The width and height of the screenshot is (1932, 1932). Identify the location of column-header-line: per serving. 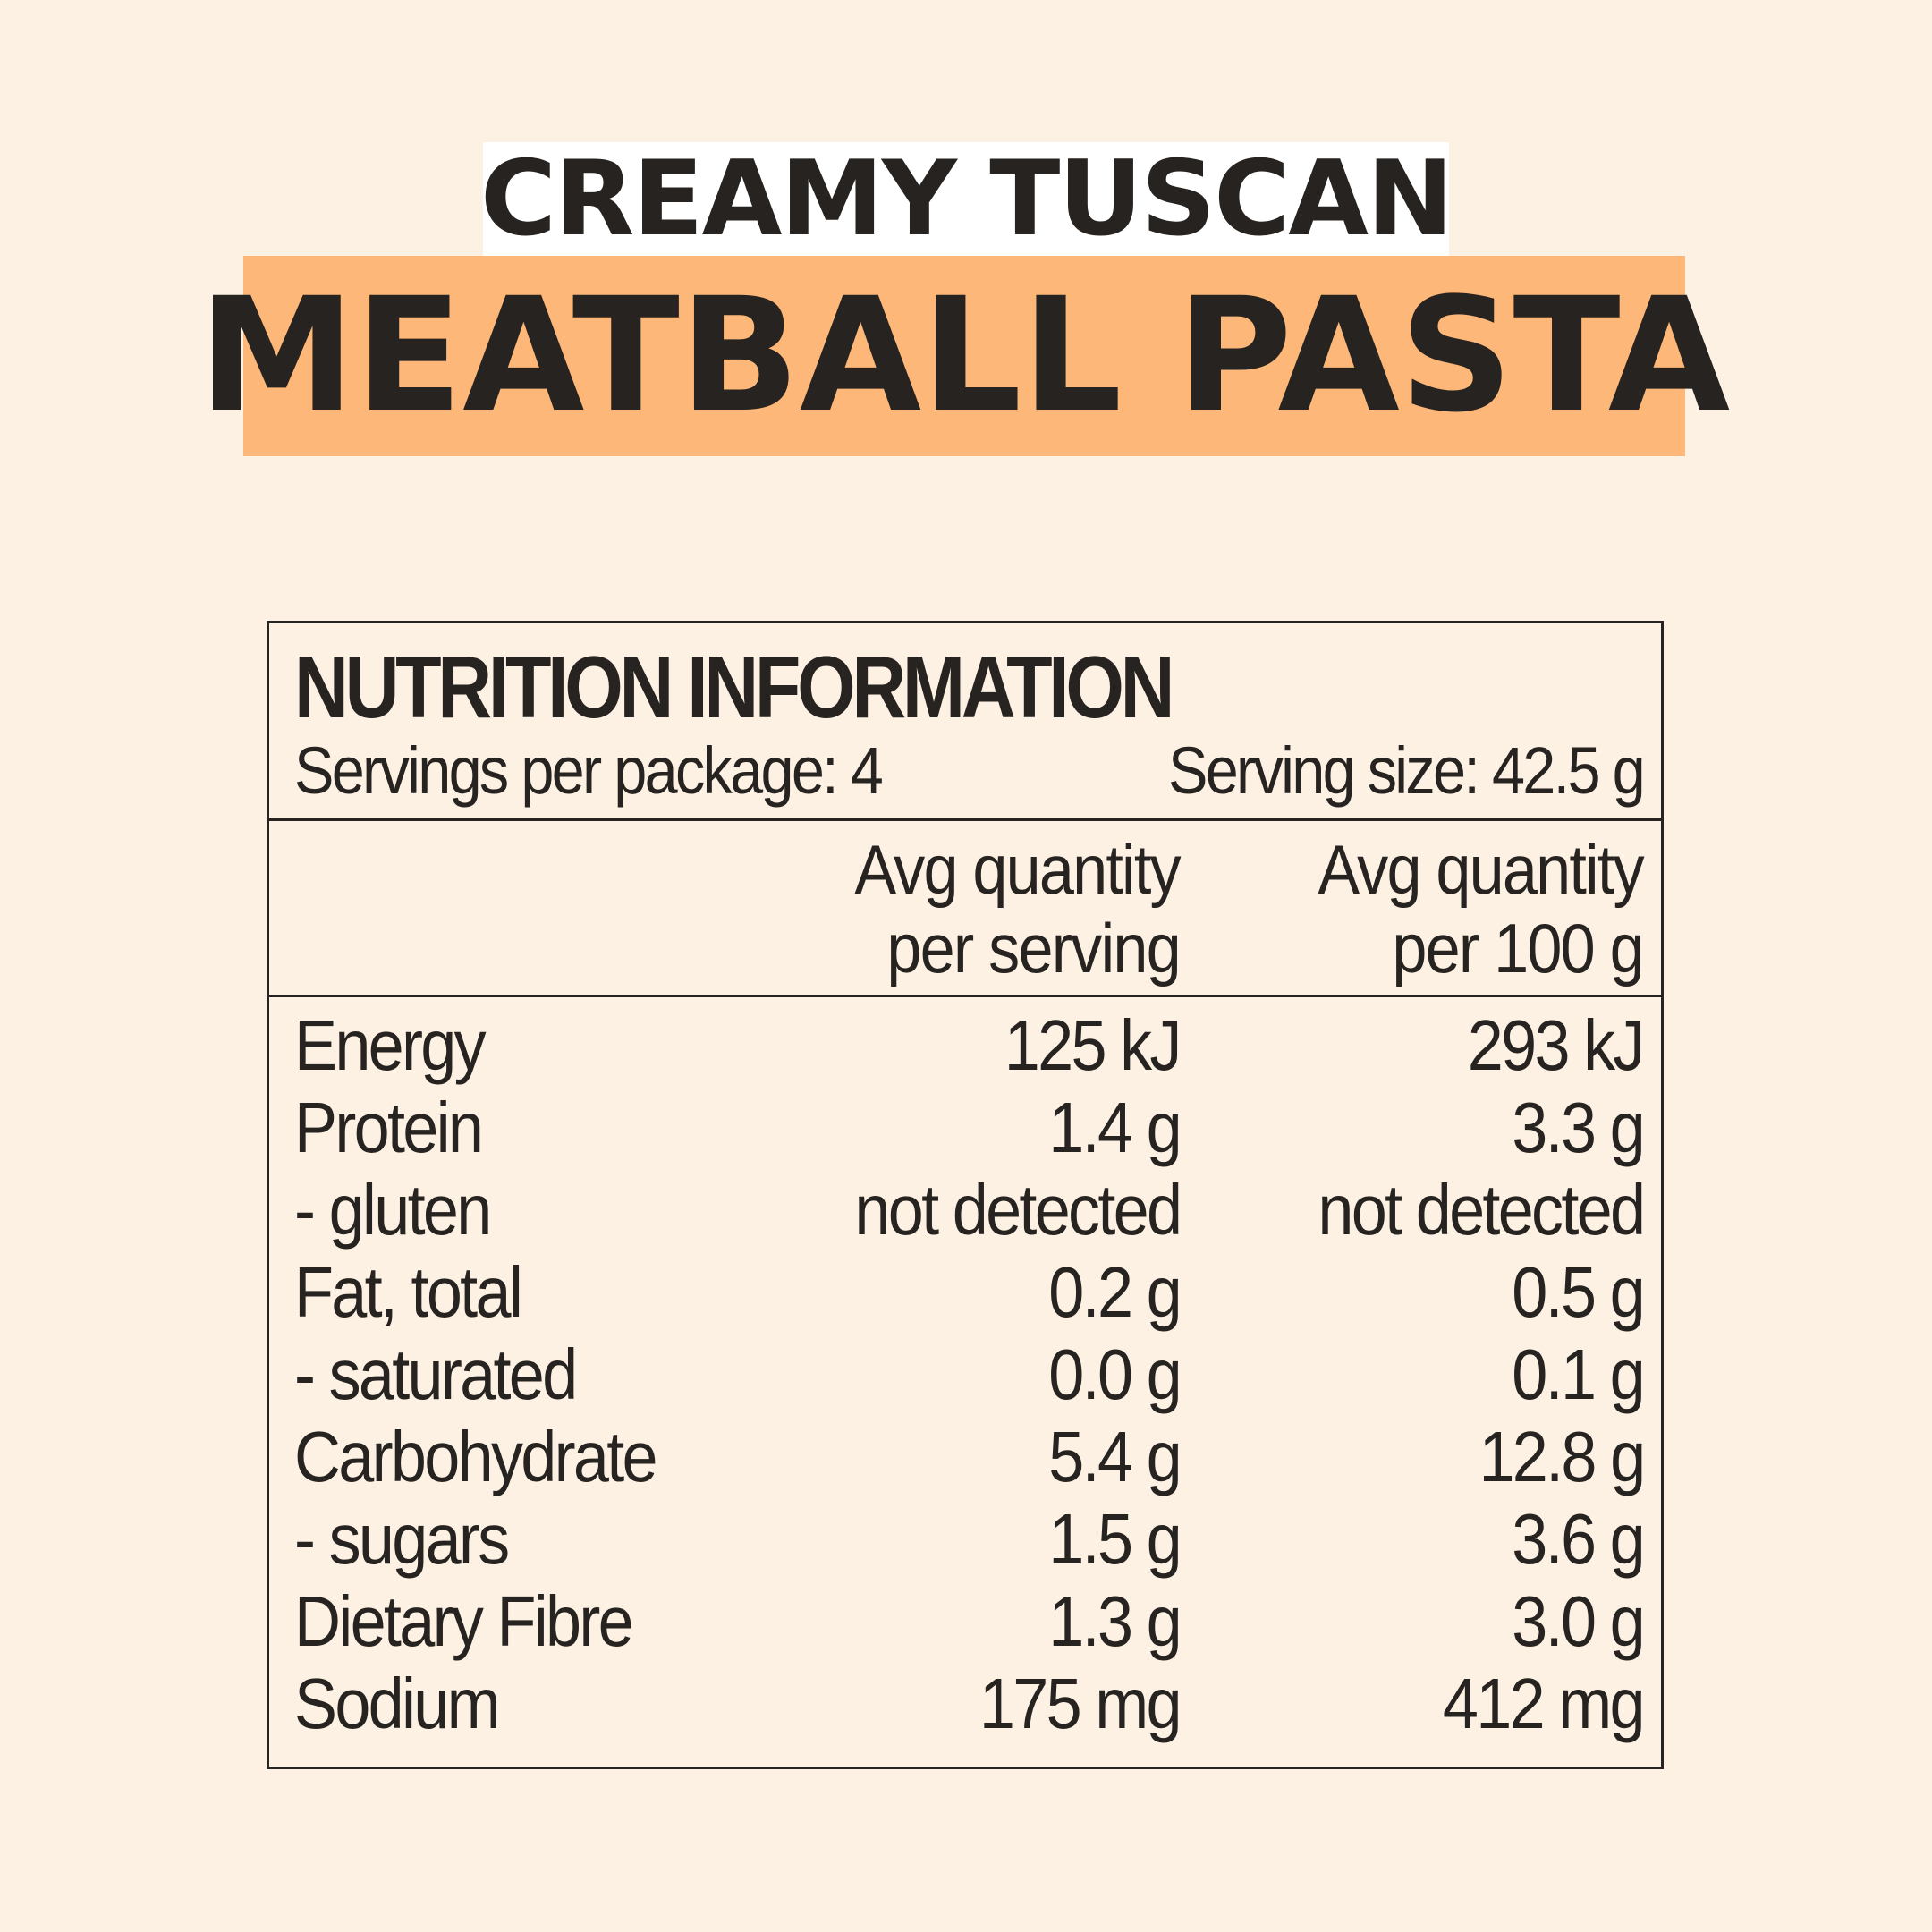
(1034, 948).